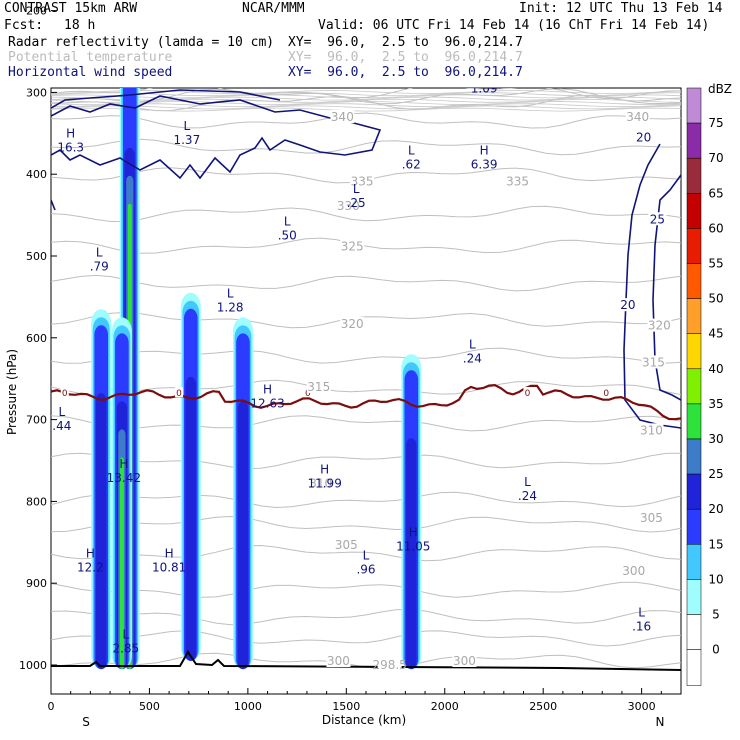 This screenshot has width=740, height=740. I want to click on wind-label: .30, so click(60, 17).